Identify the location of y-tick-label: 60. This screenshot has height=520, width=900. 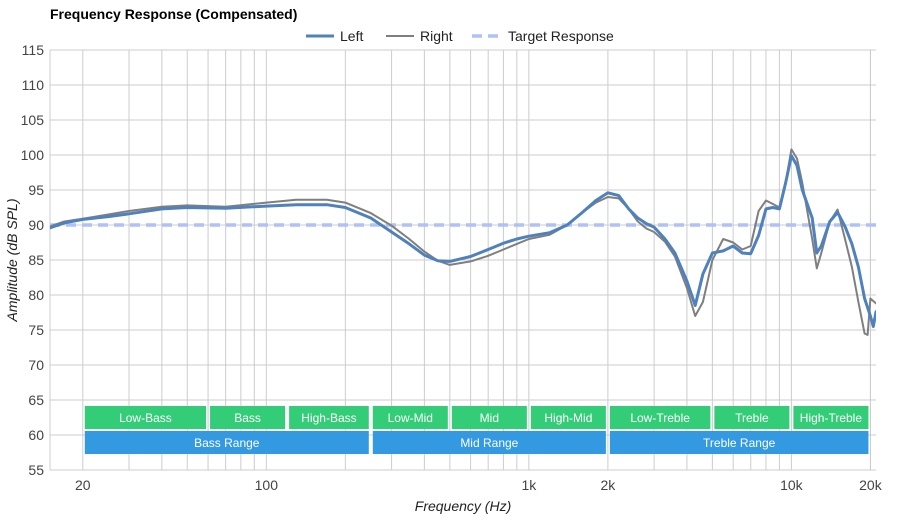
(36, 435).